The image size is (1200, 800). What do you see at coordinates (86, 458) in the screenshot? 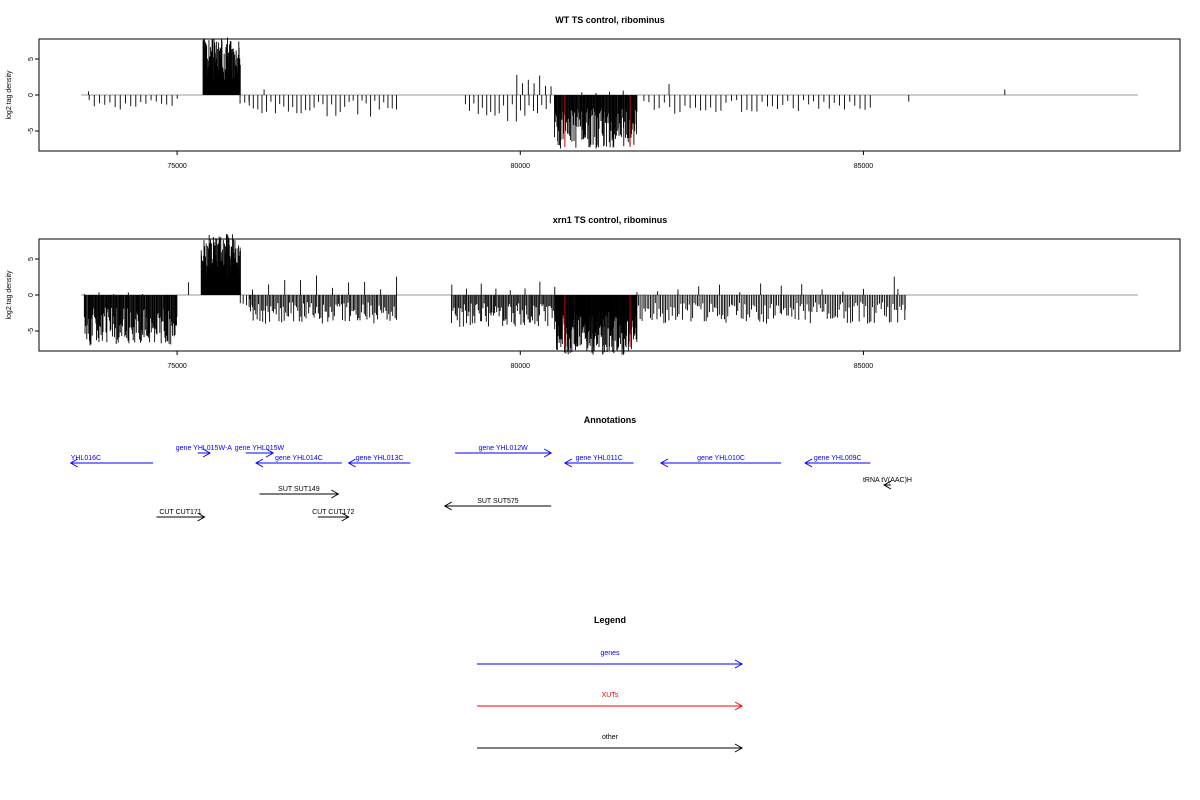
I see `feature-label: YHL016C` at bounding box center [86, 458].